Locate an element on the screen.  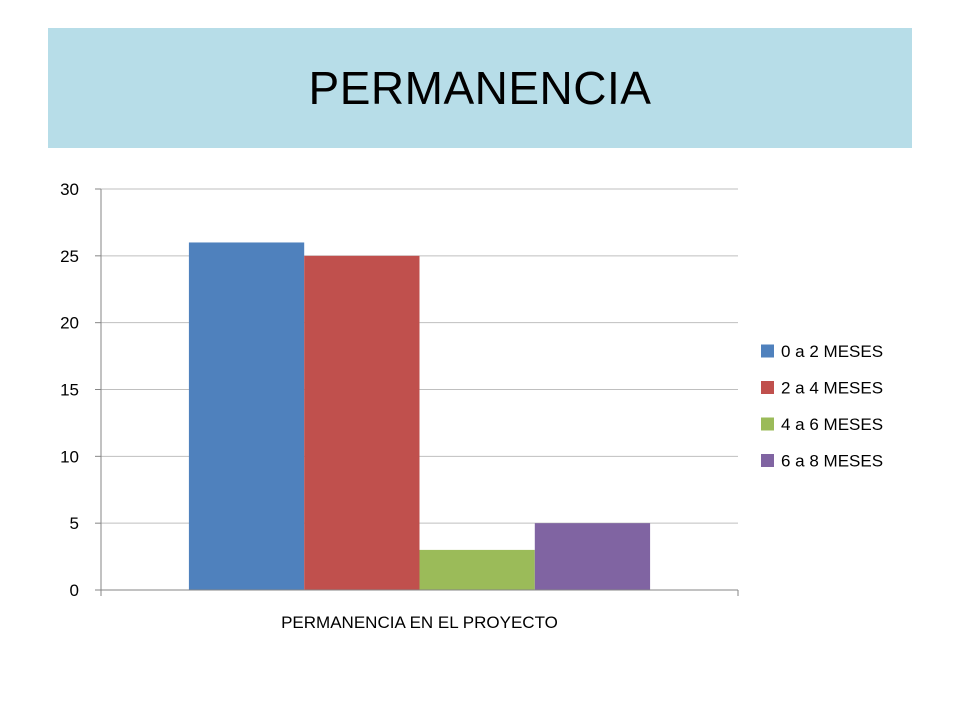
y-tick-label: 20 is located at coordinates (69, 323).